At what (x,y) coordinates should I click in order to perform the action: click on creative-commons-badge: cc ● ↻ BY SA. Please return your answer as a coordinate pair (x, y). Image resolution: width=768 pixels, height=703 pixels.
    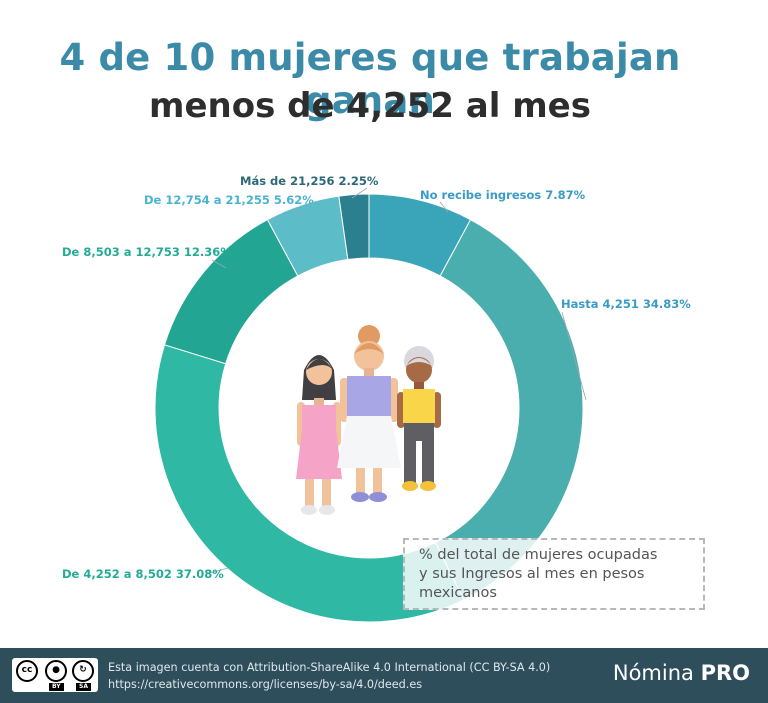
    Looking at the image, I should click on (55, 675).